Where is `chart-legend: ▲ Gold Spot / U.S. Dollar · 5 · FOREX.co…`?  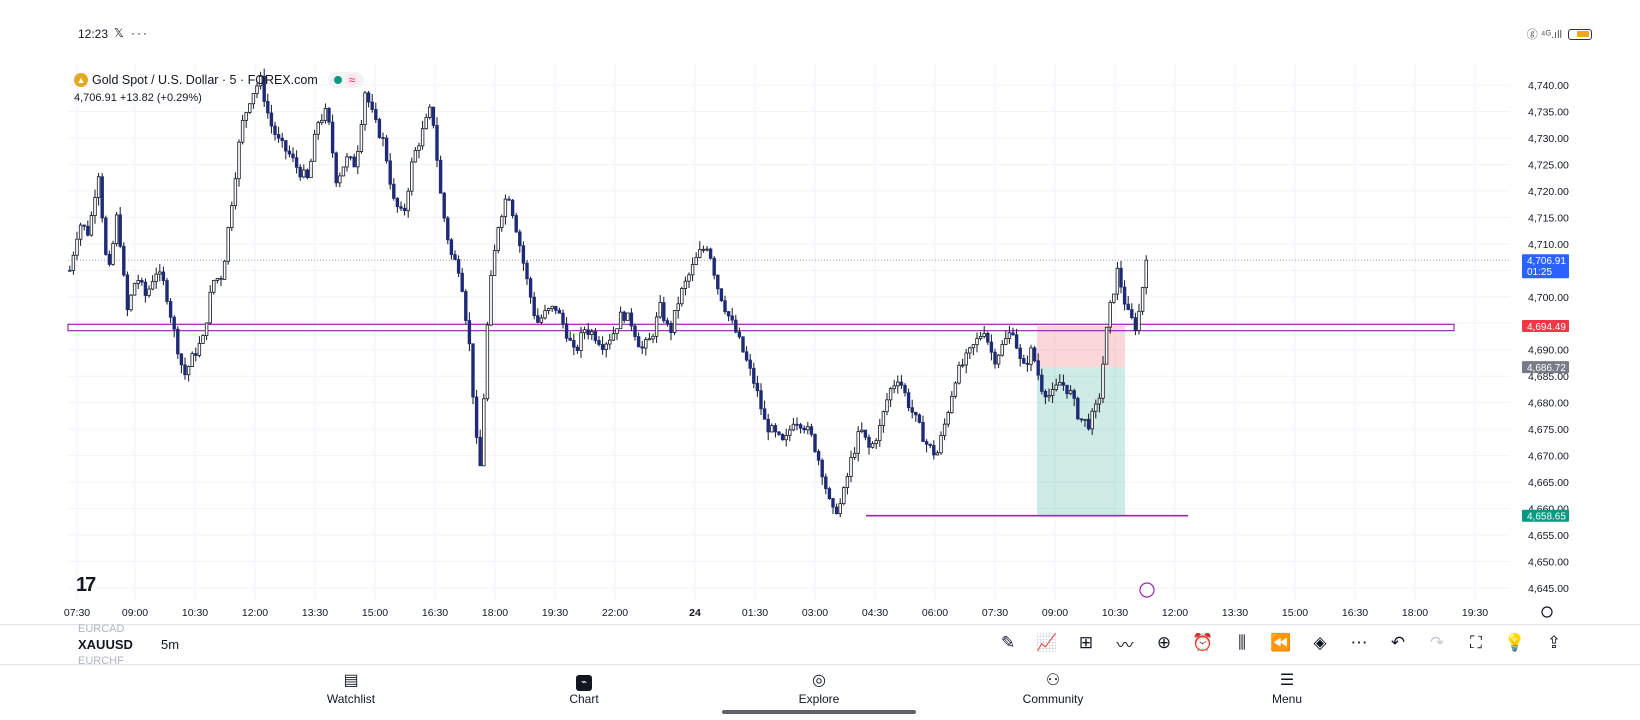
chart-legend: ▲ Gold Spot / U.S. Dollar · 5 · FOREX.co… is located at coordinates (219, 88).